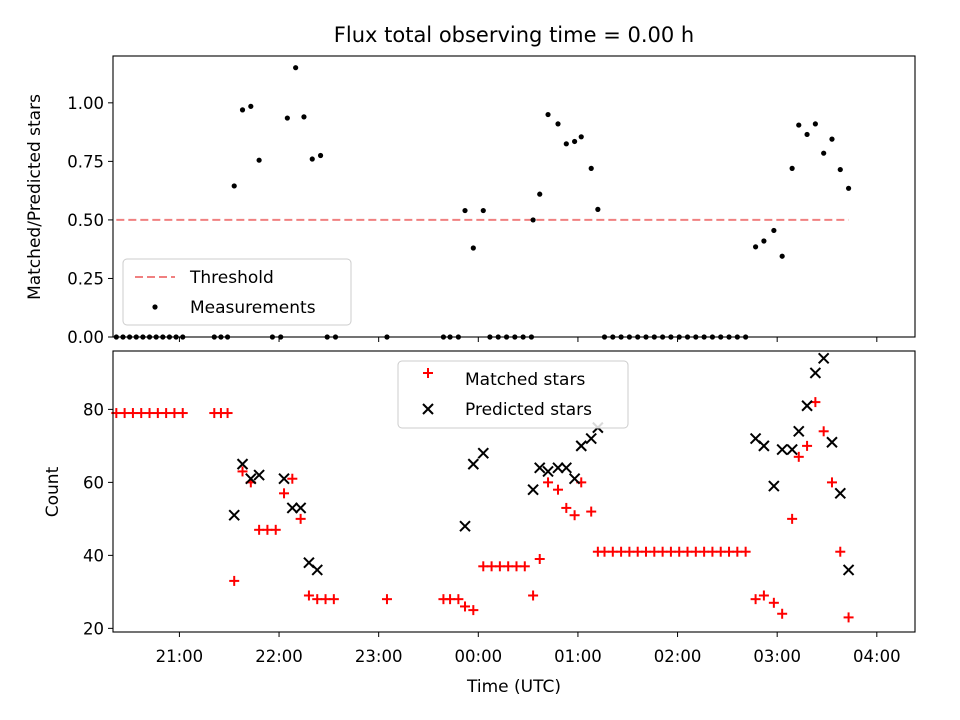 This screenshot has height=720, width=960. I want to click on bottom-y-tick-label: 80, so click(93, 409).